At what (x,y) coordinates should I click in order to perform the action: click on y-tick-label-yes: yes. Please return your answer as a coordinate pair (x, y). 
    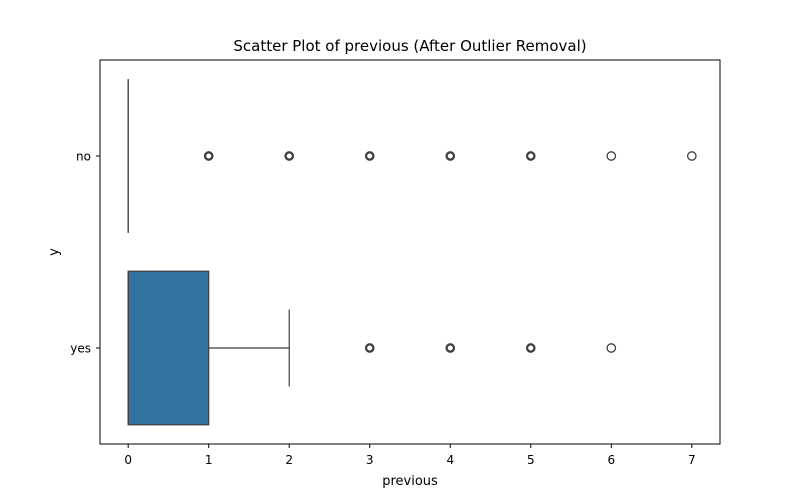
    Looking at the image, I should click on (80, 349).